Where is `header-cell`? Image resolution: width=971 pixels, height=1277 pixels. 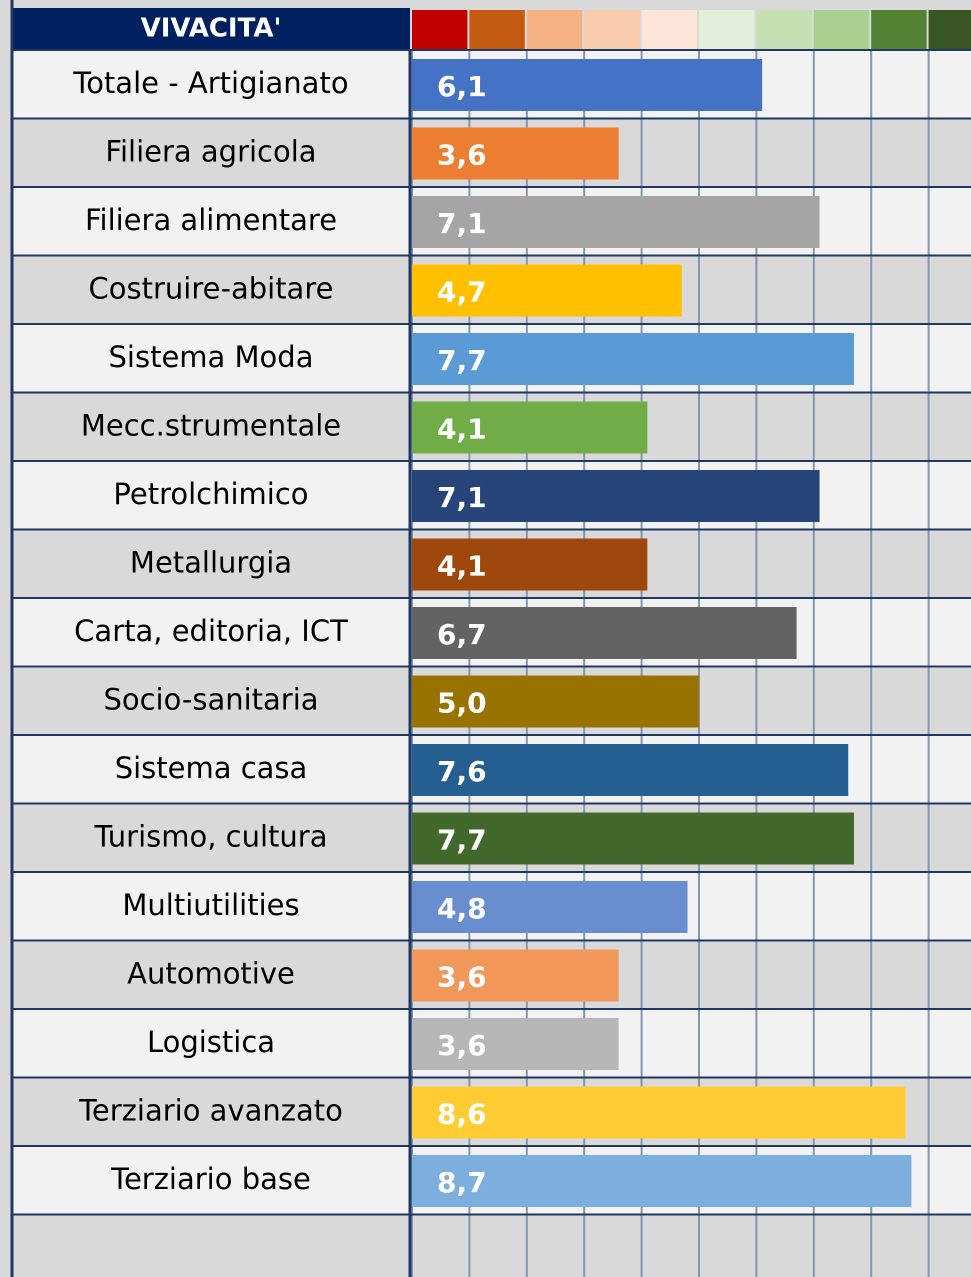 header-cell is located at coordinates (211, 28).